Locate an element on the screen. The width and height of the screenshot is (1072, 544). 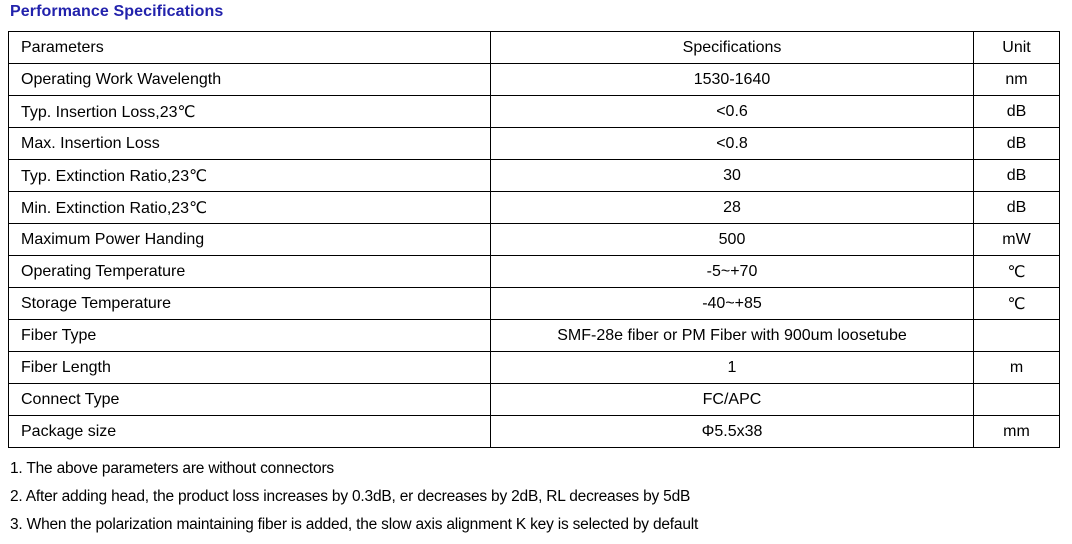
table-row: Maximum Power Handing 500 mW is located at coordinates (534, 239).